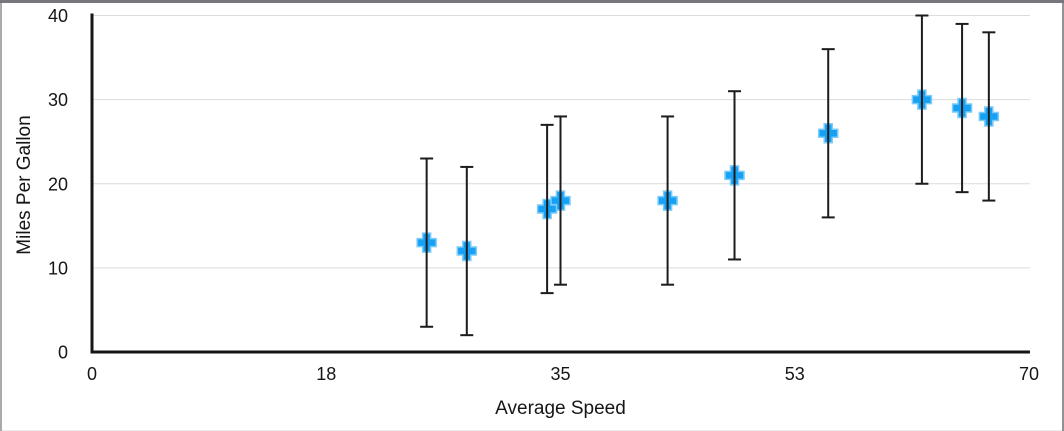 This screenshot has height=431, width=1064. I want to click on y-tick-label: 30, so click(58, 100).